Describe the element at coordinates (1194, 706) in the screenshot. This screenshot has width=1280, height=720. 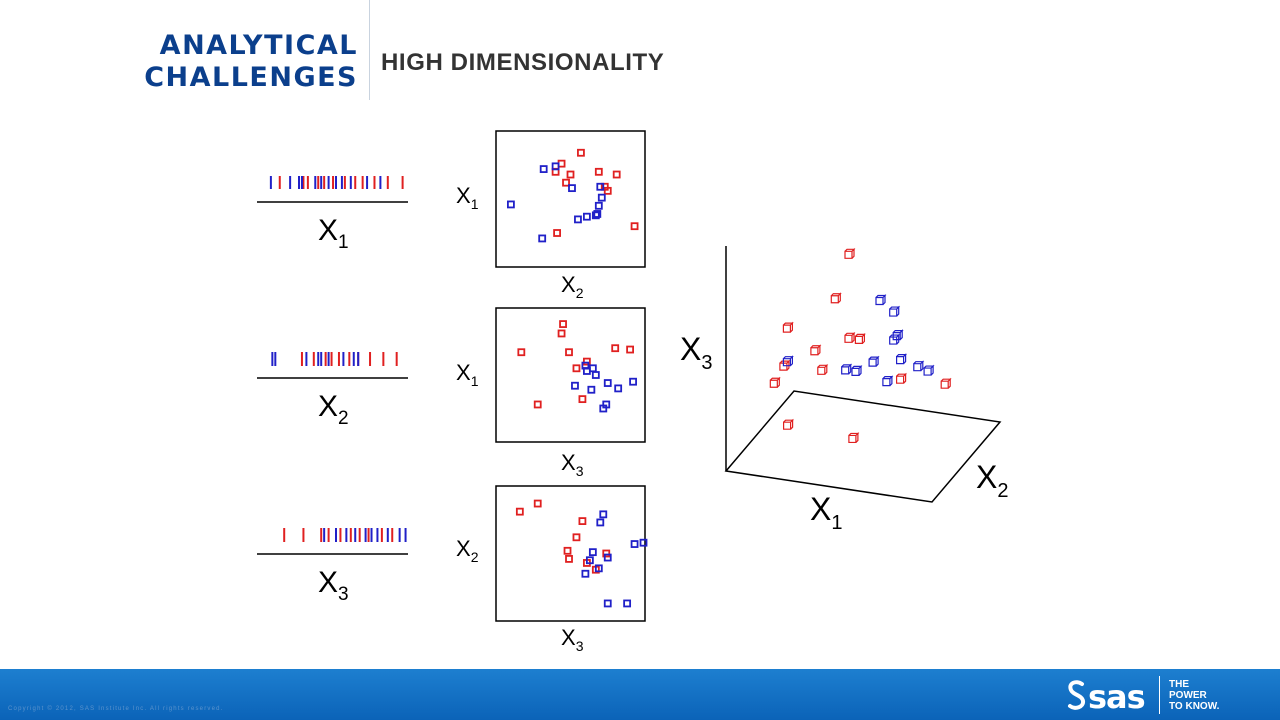
I see `tagline-line: TO KNOW.` at that location.